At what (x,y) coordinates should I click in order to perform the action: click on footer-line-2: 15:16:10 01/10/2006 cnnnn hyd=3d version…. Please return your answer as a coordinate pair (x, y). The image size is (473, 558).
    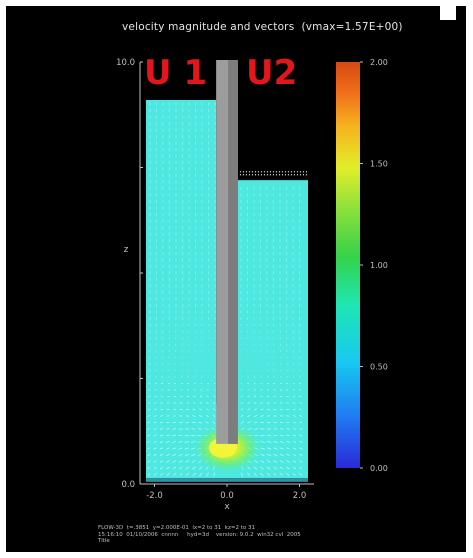
    Looking at the image, I should click on (199, 534).